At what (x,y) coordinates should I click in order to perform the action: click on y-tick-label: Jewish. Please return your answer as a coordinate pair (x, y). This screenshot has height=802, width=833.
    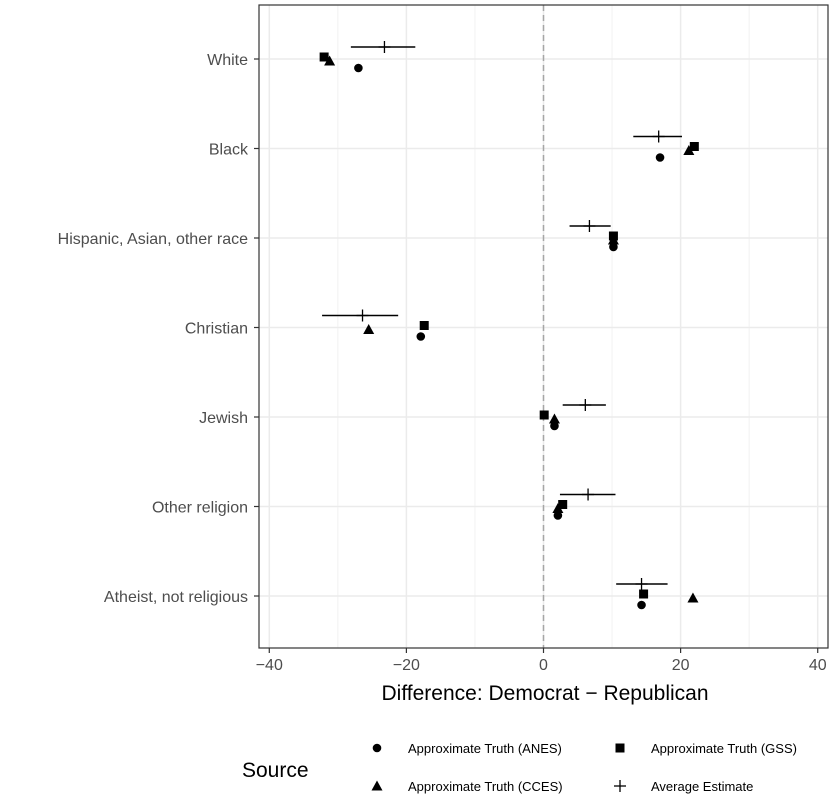
    Looking at the image, I should click on (223, 418).